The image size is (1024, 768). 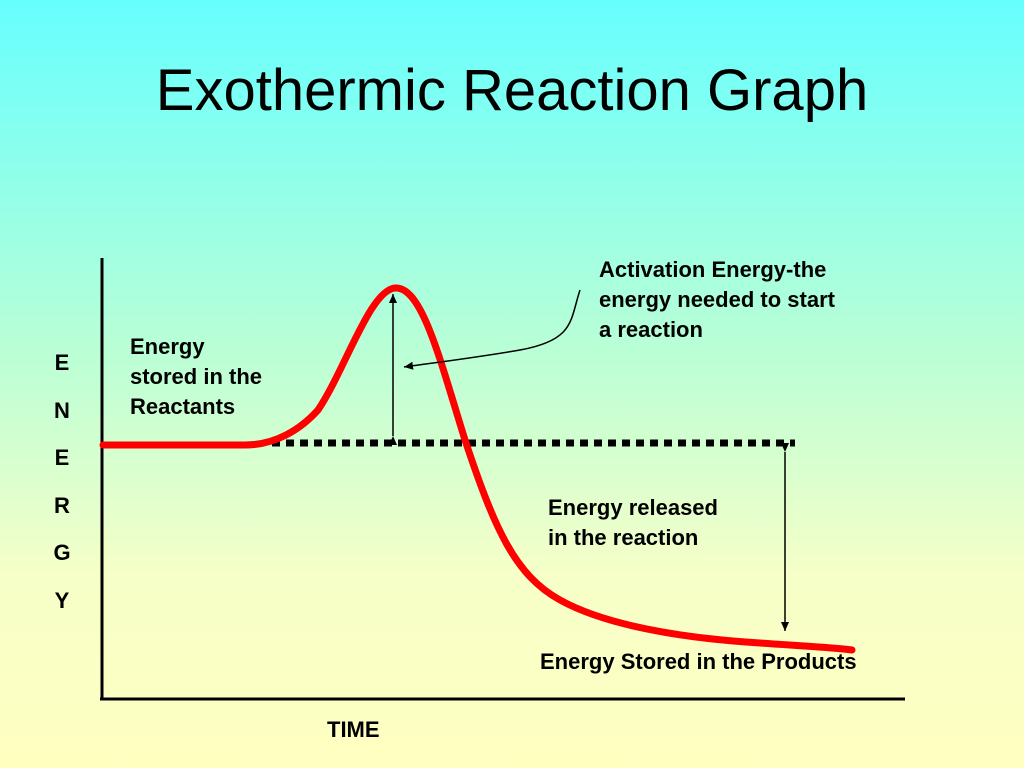 I want to click on y-axis-letter: Y, so click(x=62, y=600).